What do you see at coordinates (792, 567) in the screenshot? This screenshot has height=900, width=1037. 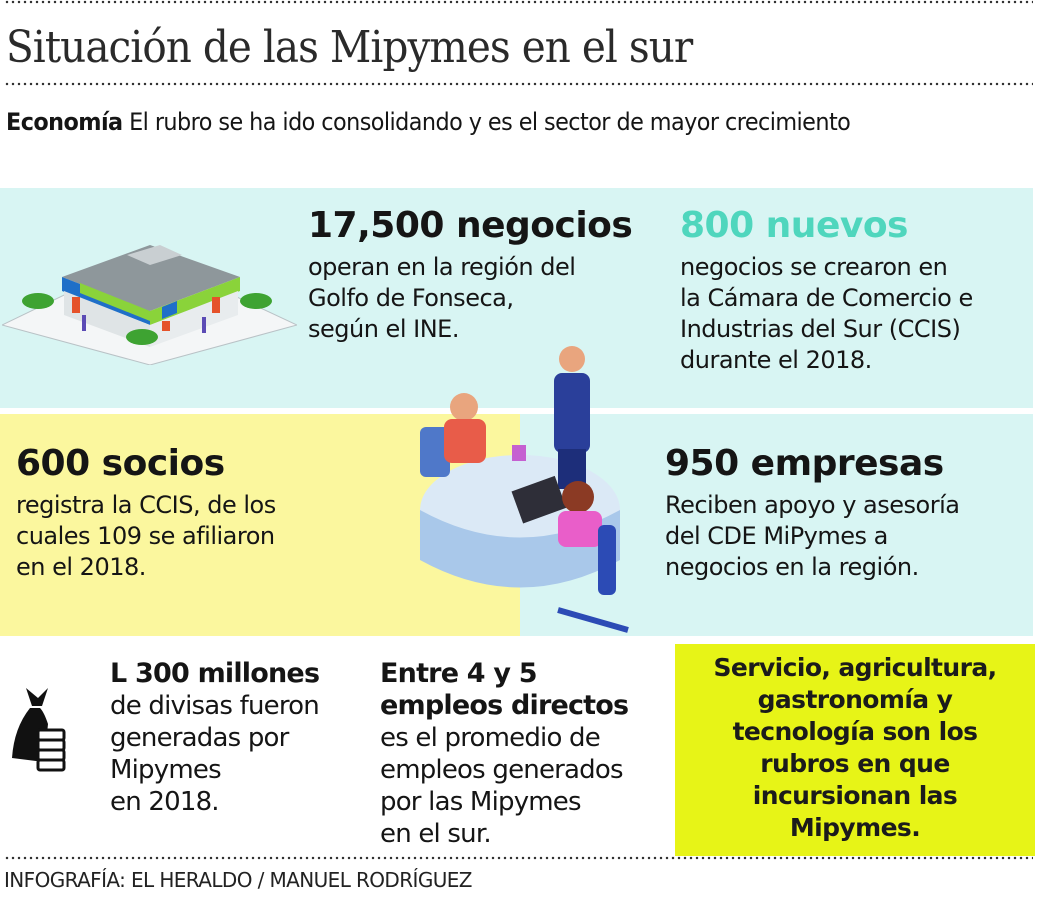 I see `stat-line: negocios en la región.` at bounding box center [792, 567].